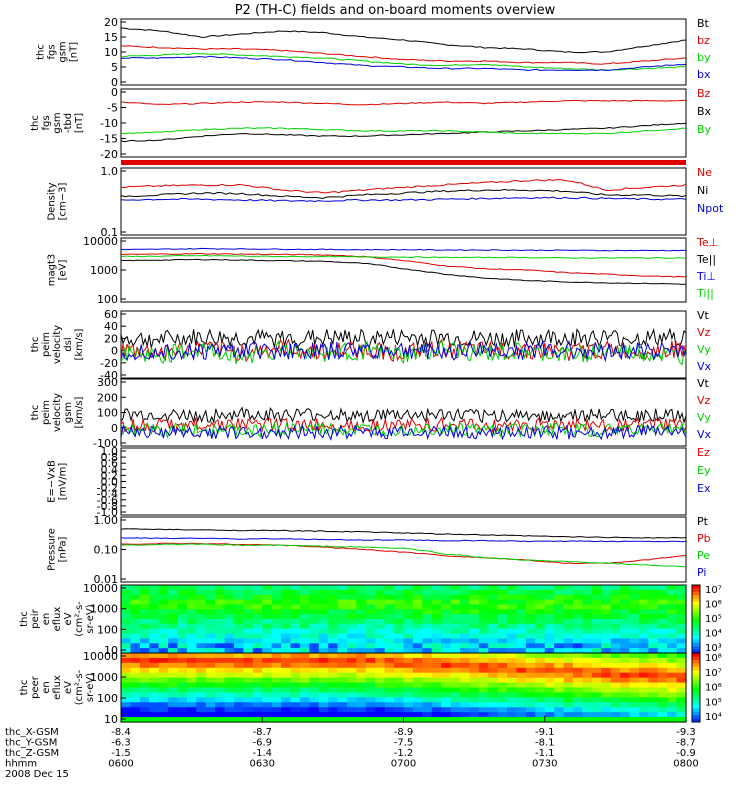  Describe the element at coordinates (110, 451) in the screenshot. I see `y-tick-label: 1.0` at that location.